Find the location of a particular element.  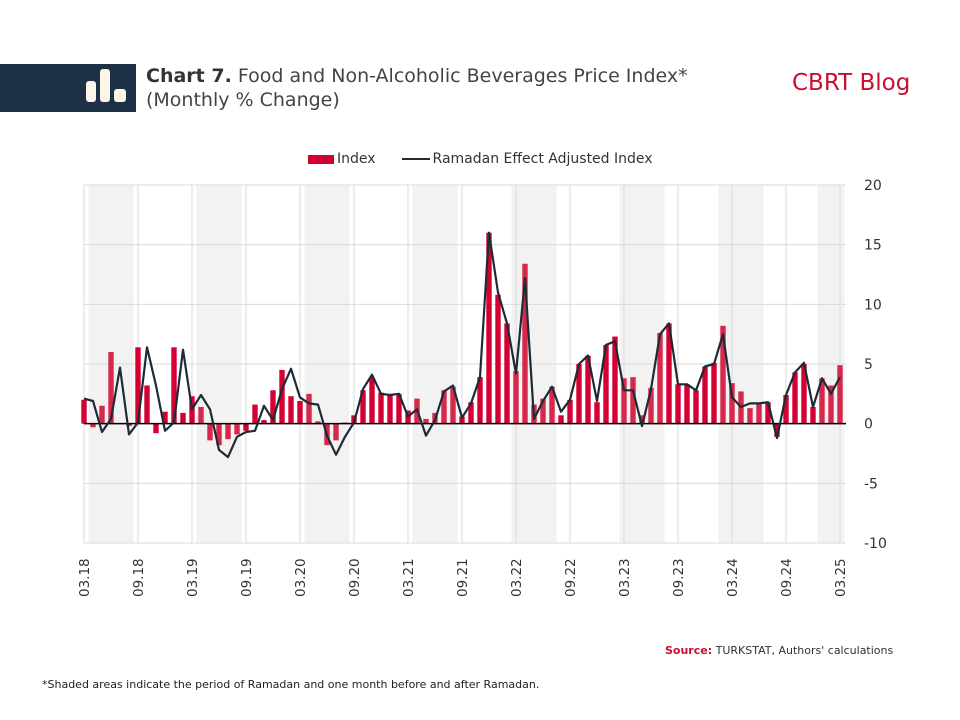

title-banner is located at coordinates (68, 88).